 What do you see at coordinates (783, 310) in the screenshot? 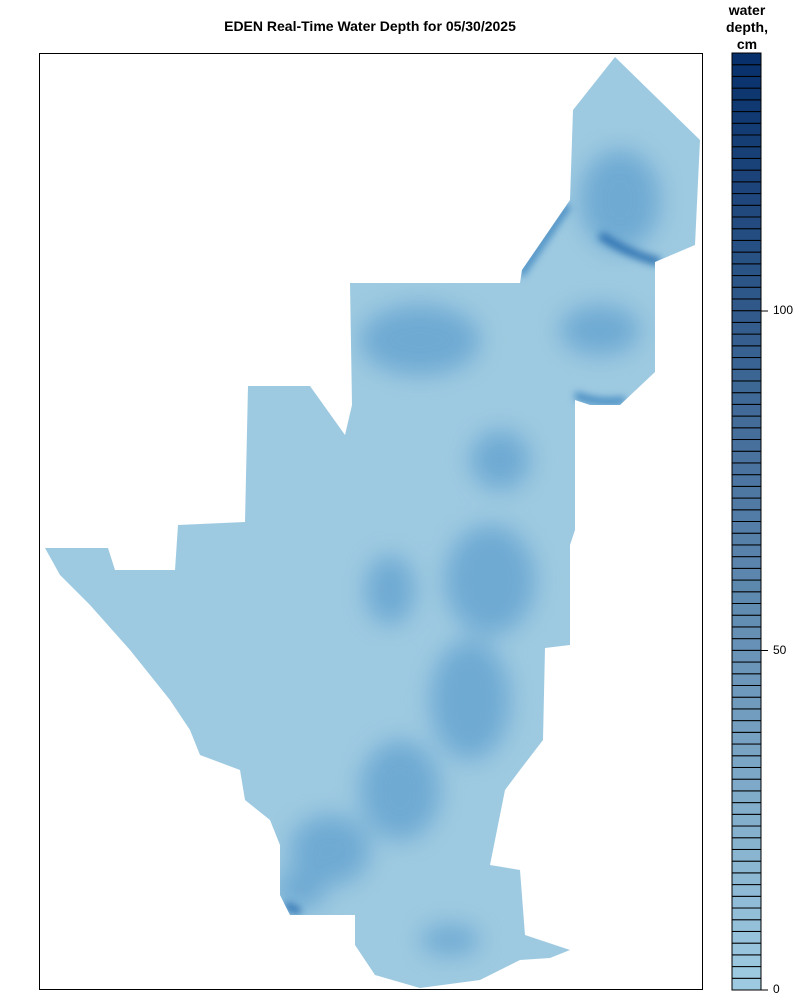
I see `legend-tick-label: 100` at bounding box center [783, 310].